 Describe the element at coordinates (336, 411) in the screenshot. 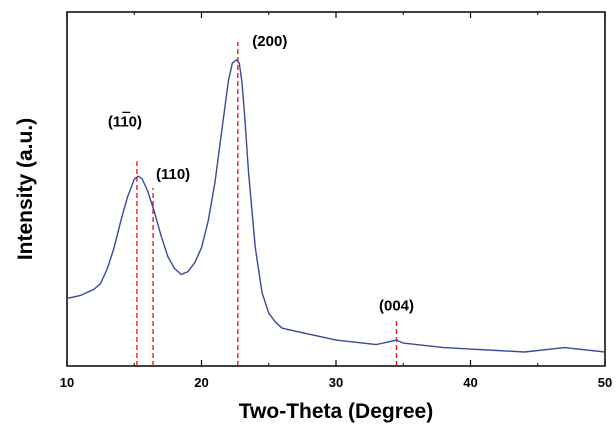

I see `x-axis-title: Two-Theta (Degree)` at that location.